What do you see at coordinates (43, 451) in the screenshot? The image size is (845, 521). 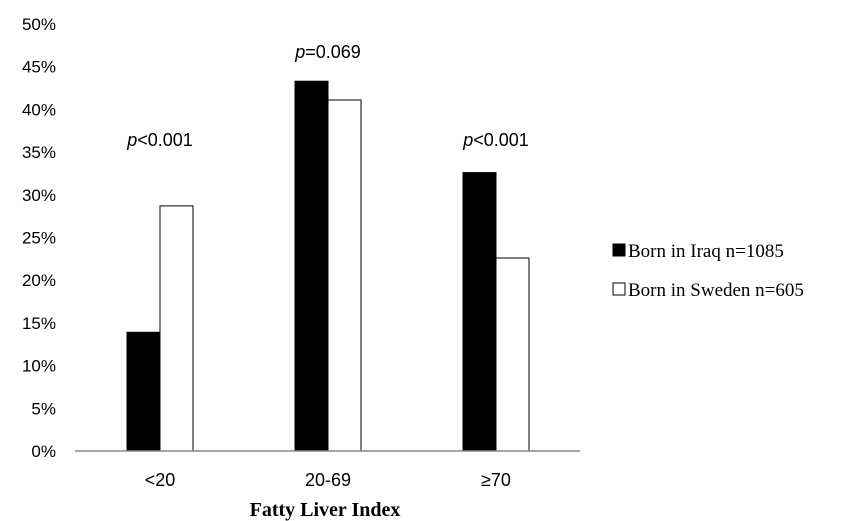 I see `y-tick-label: 0%` at bounding box center [43, 451].